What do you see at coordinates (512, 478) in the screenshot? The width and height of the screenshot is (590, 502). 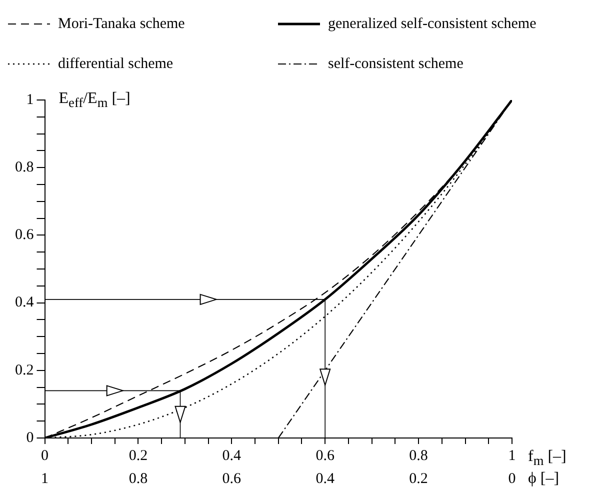 I see `x2-tick-label: 0` at bounding box center [512, 478].